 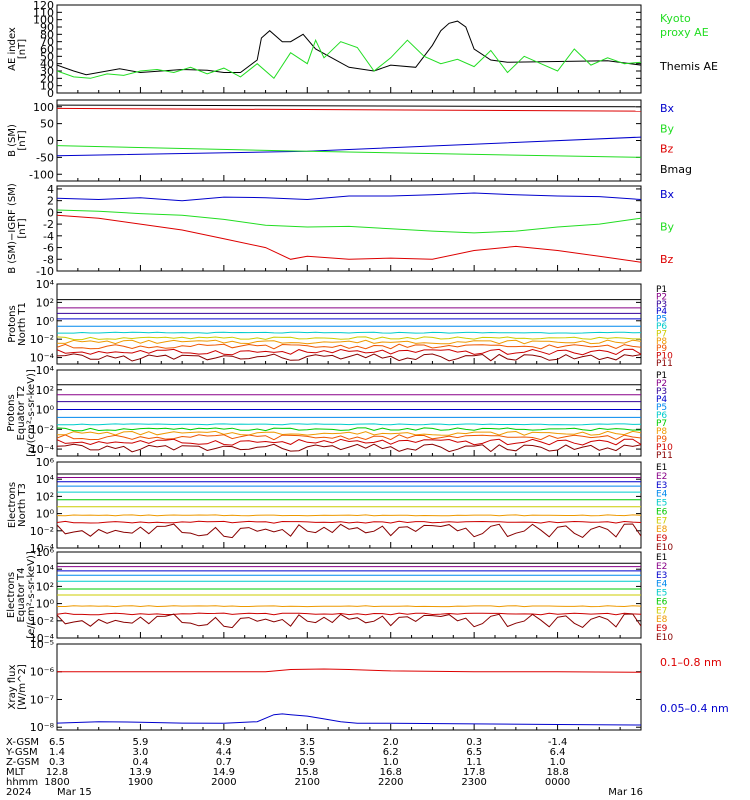 I want to click on channel-line-p9, so click(x=349, y=346).